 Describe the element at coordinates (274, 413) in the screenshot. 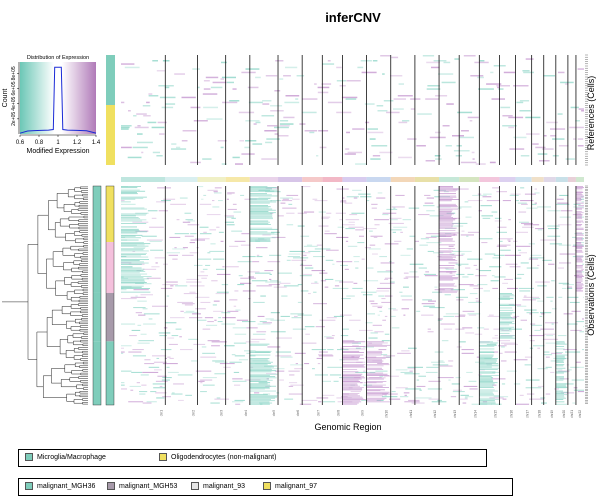

I see `chromosome-label-chr5: chr5` at that location.